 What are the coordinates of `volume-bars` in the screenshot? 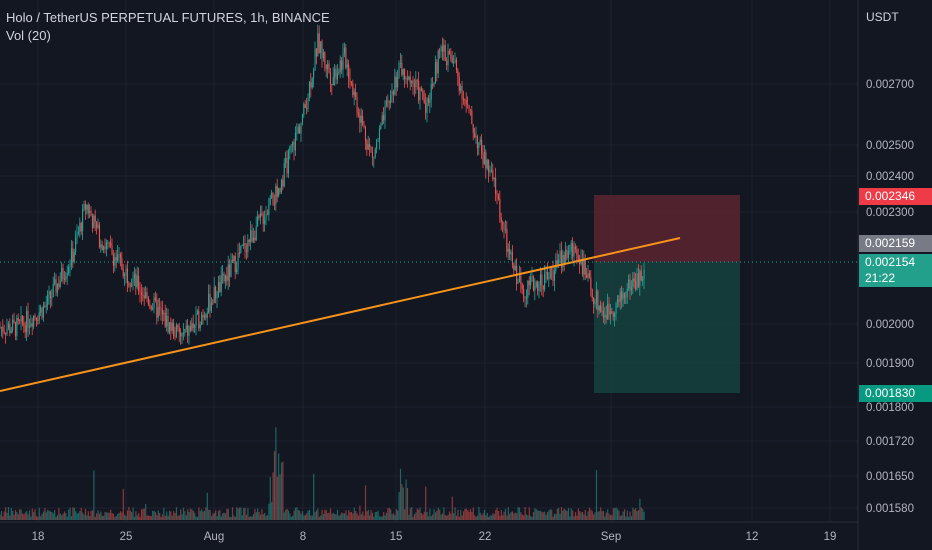 It's located at (322, 473).